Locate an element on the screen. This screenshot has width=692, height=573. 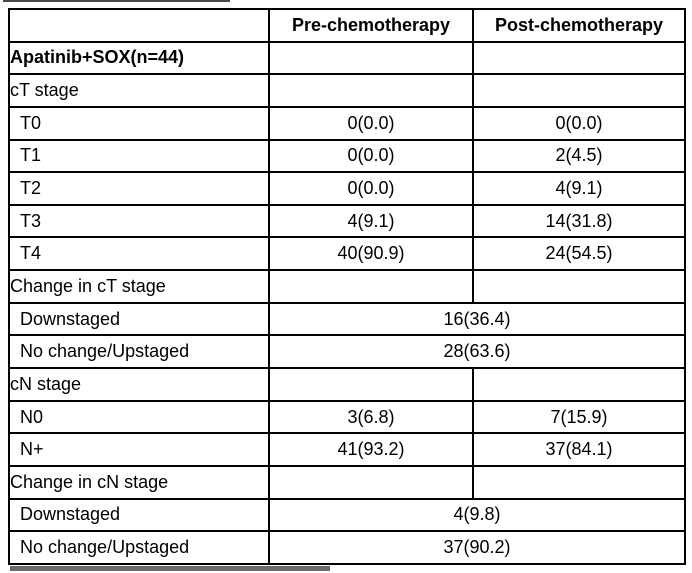
table-row: cT stage is located at coordinates (347, 90).